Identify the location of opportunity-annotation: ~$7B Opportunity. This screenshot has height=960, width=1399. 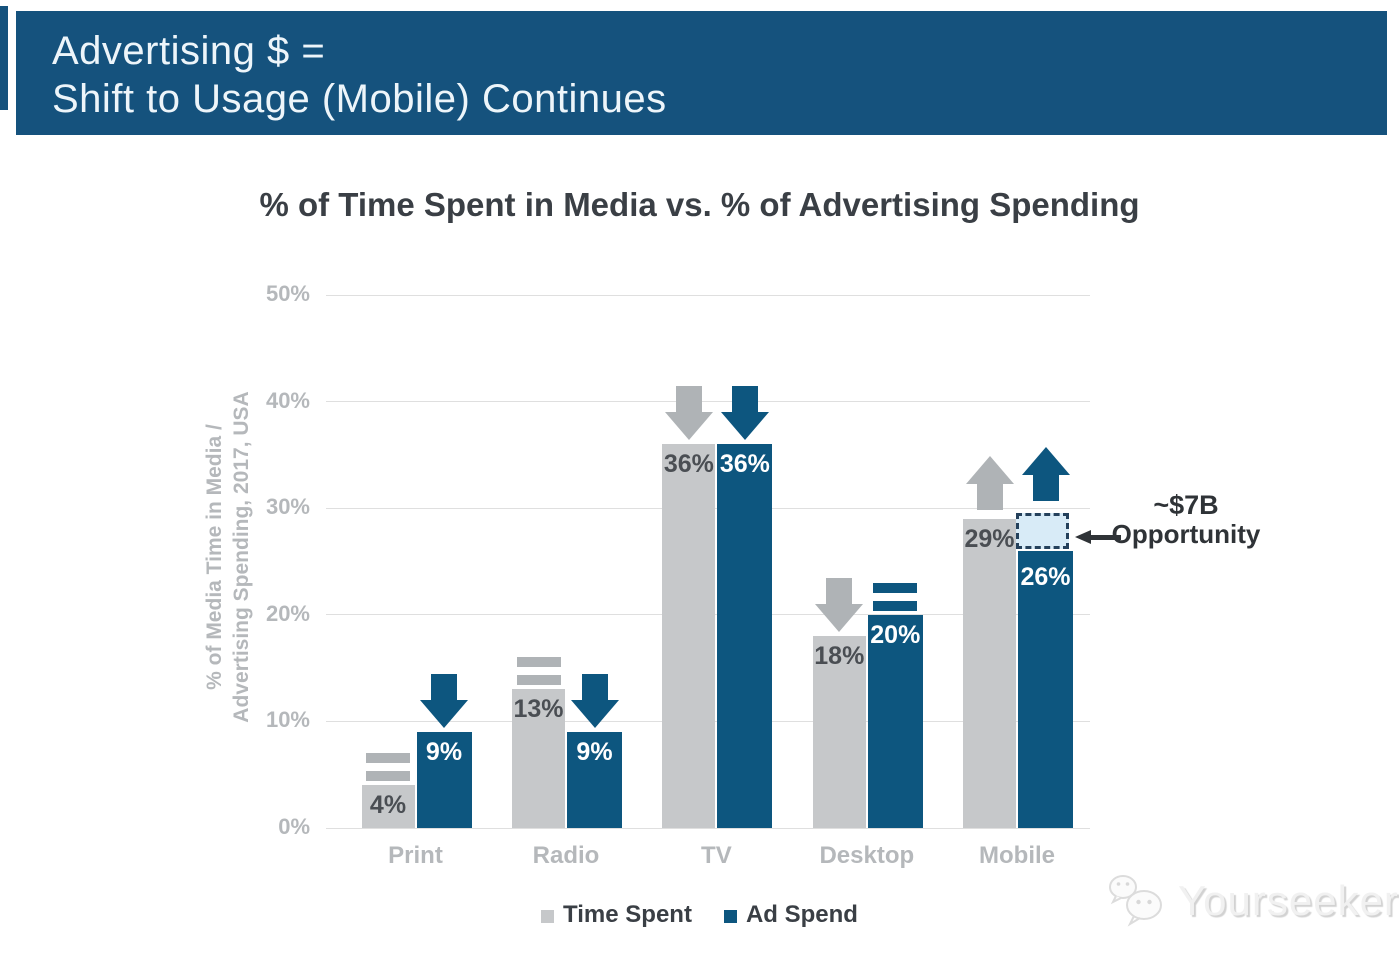
(1186, 519).